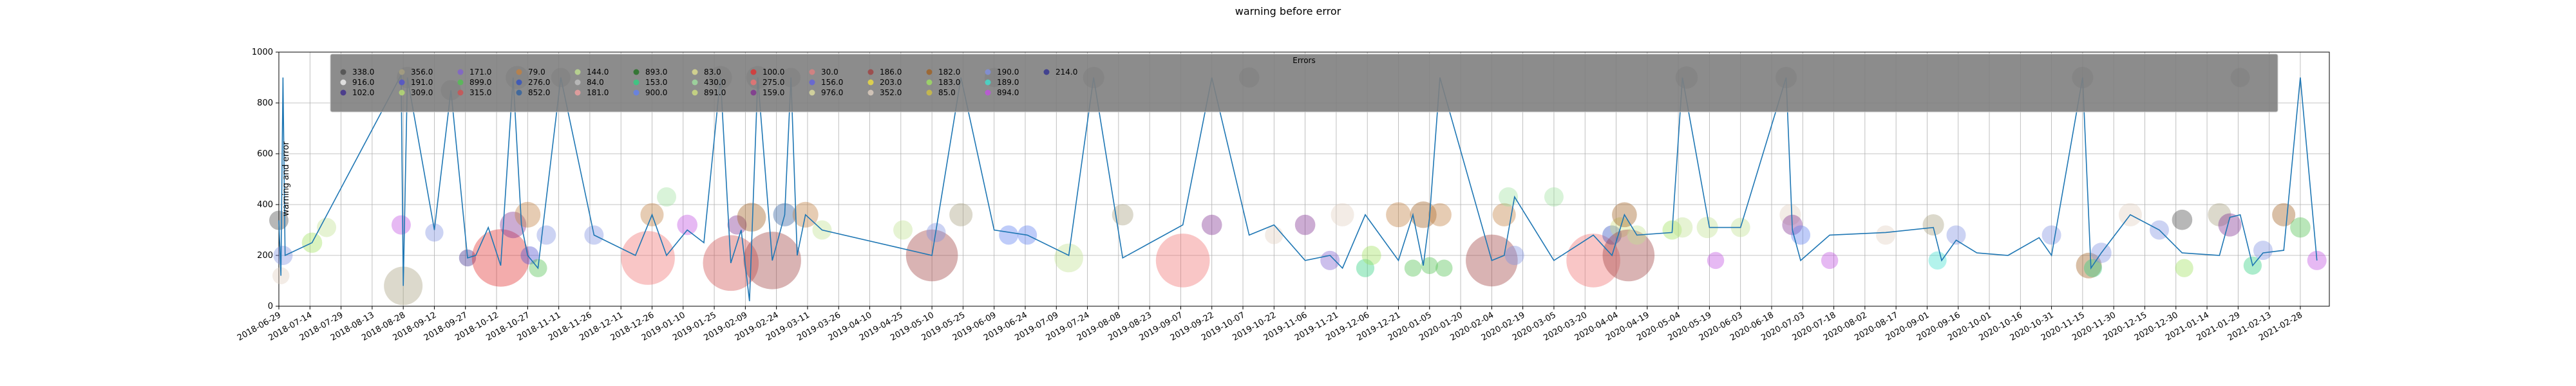 The width and height of the screenshot is (2576, 386). Describe the element at coordinates (1008, 92) in the screenshot. I see `legend-entry-label: 894.0` at that location.